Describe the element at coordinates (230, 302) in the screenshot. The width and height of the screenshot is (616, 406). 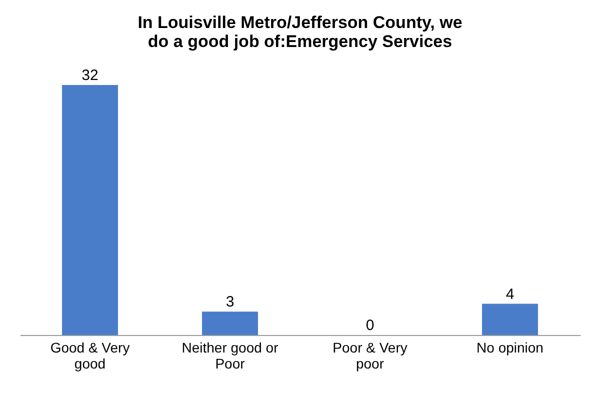
I see `data-label: 3` at that location.